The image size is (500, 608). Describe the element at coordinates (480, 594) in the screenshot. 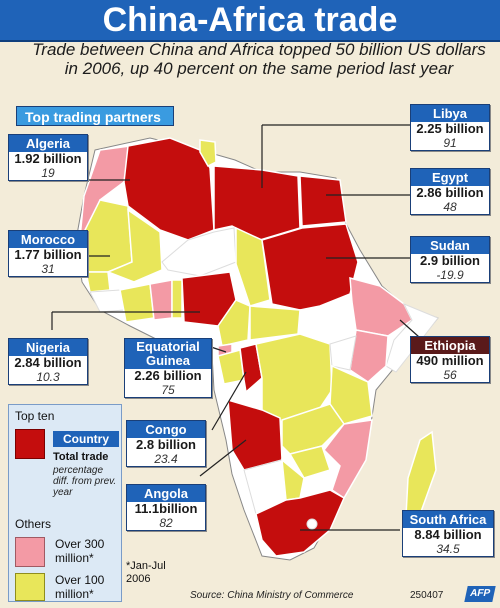

I see `afp-logo: AFP` at that location.